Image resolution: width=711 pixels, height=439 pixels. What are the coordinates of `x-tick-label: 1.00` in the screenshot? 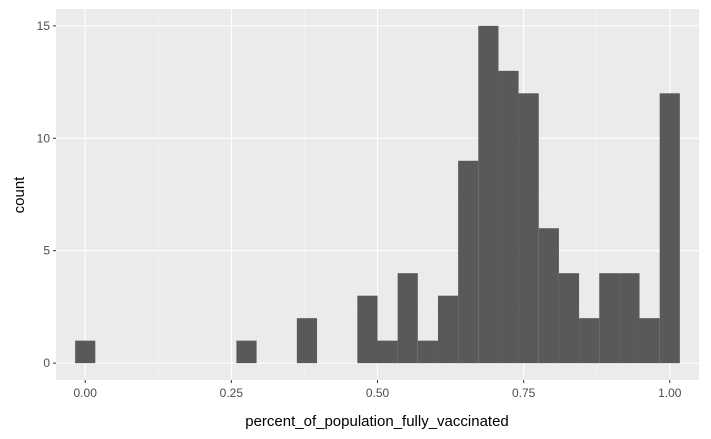 It's located at (670, 393).